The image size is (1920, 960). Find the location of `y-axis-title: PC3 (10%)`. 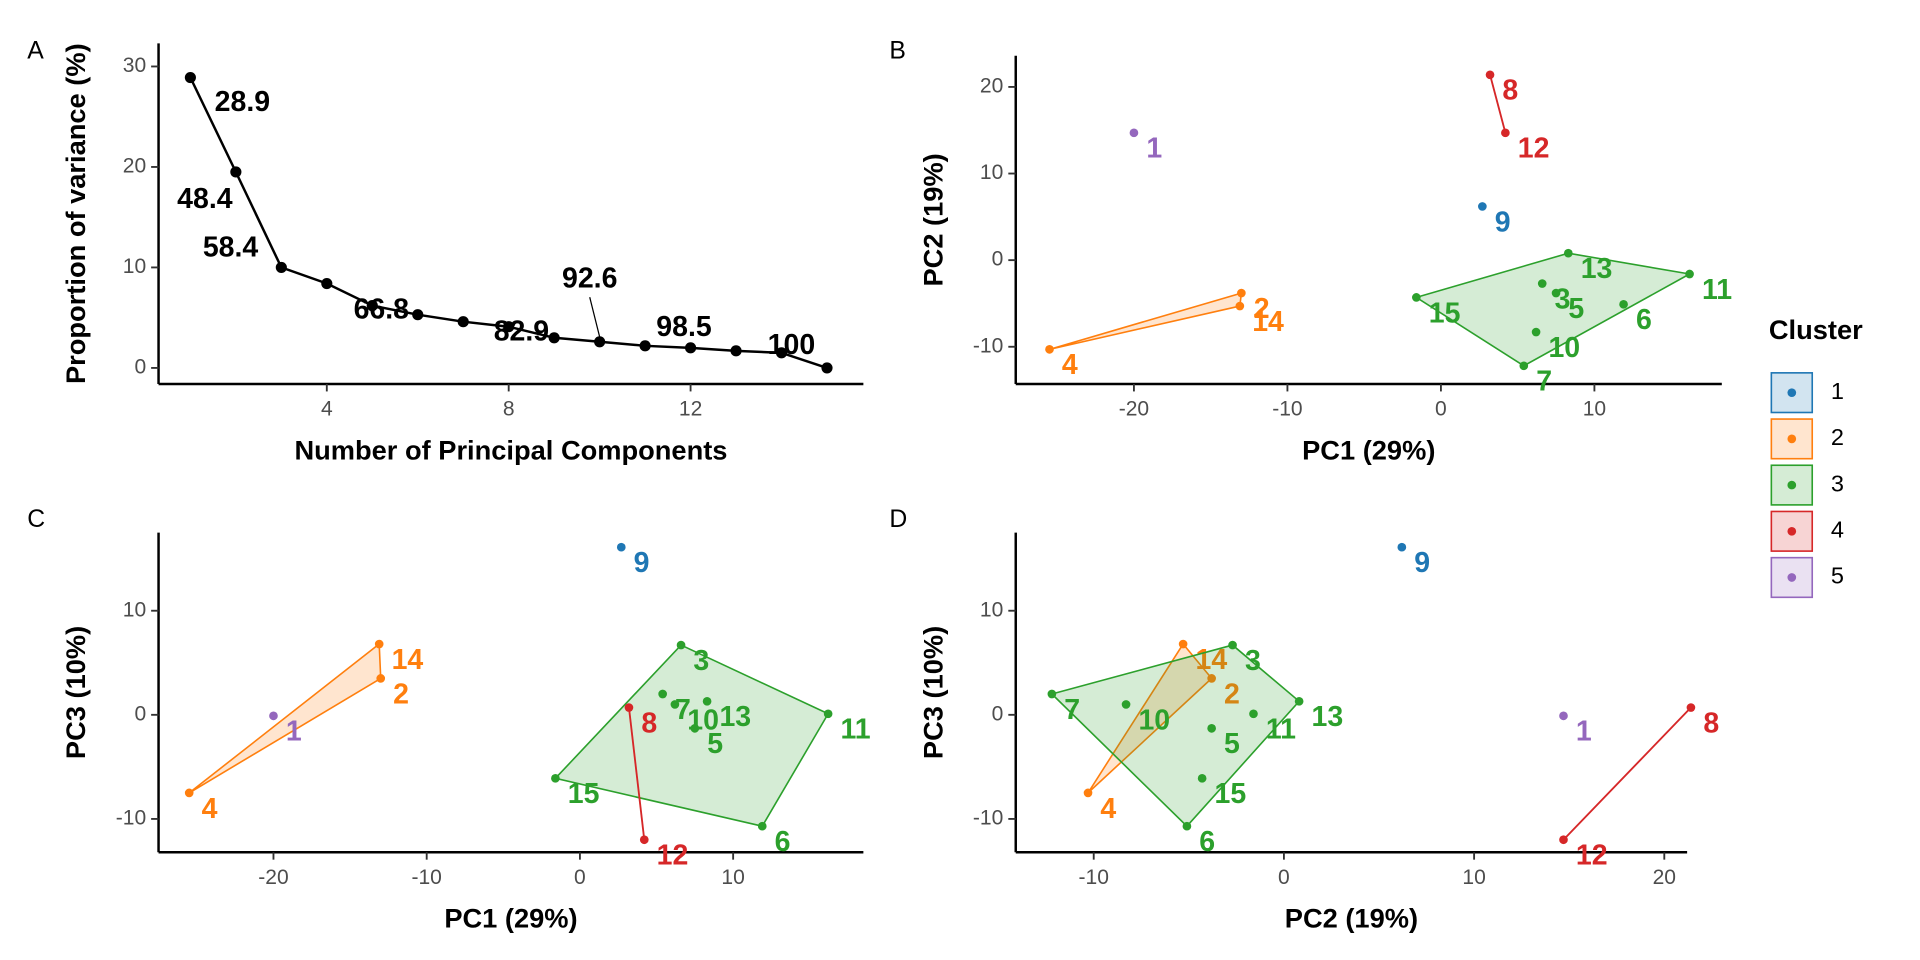

y-axis-title: PC3 (10%) is located at coordinates (75, 692).